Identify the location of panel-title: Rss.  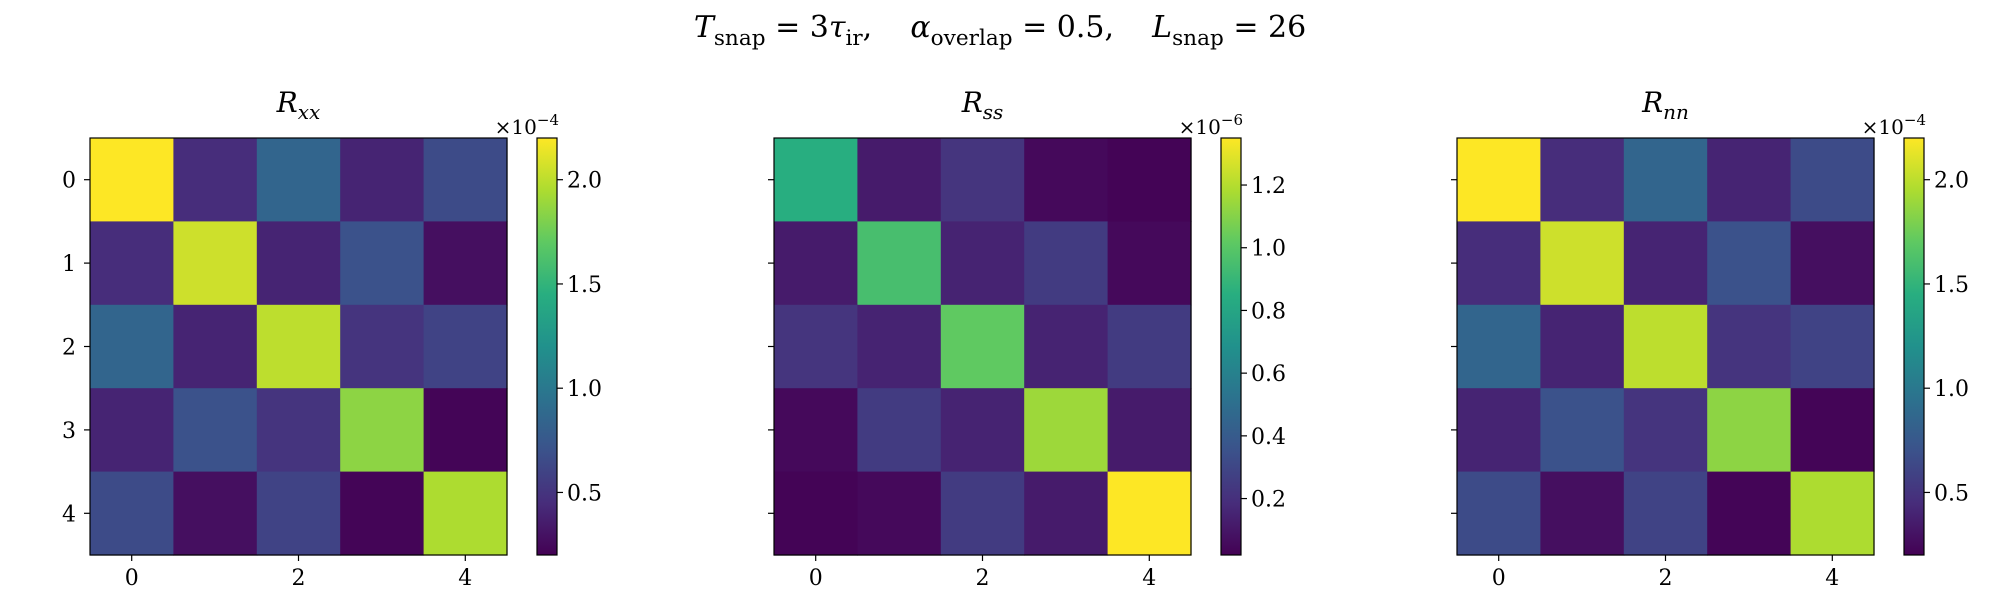
(982, 105).